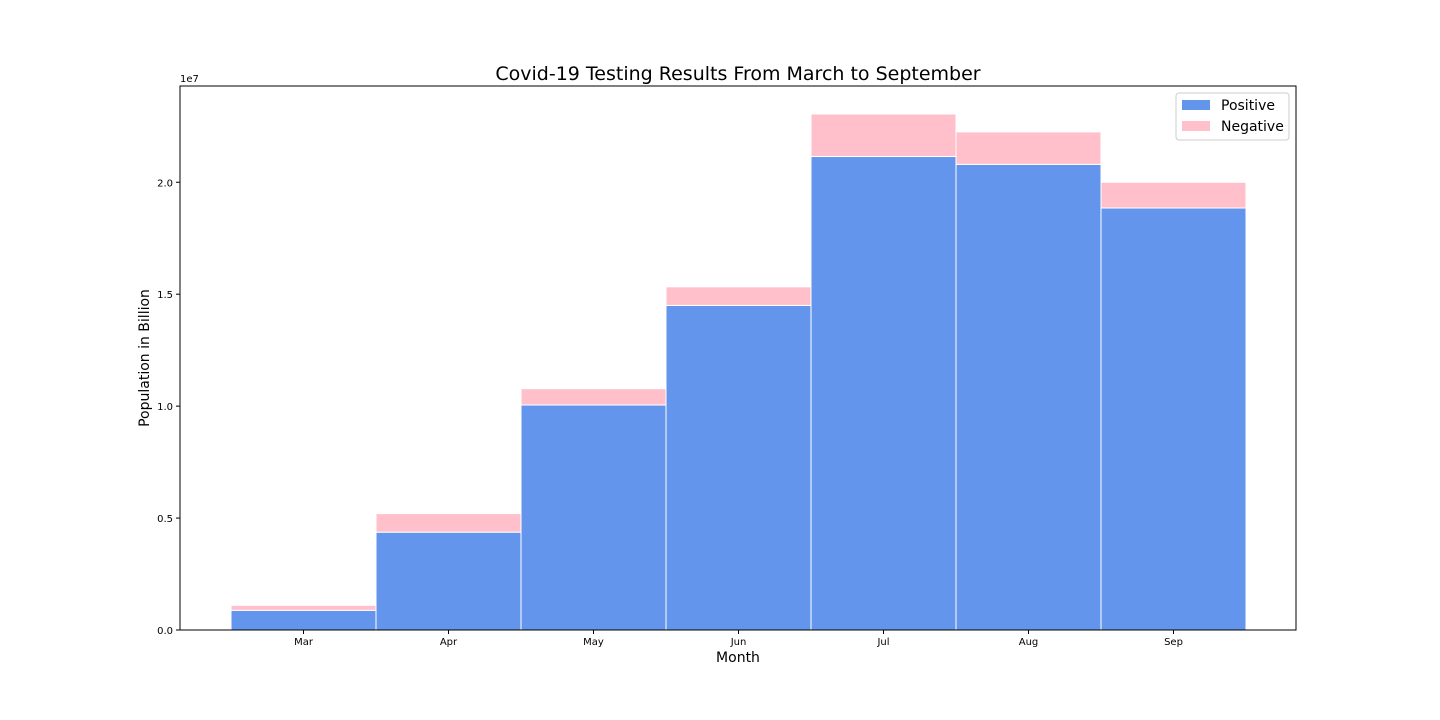 The width and height of the screenshot is (1440, 720). I want to click on bar-positive-jun, so click(738, 467).